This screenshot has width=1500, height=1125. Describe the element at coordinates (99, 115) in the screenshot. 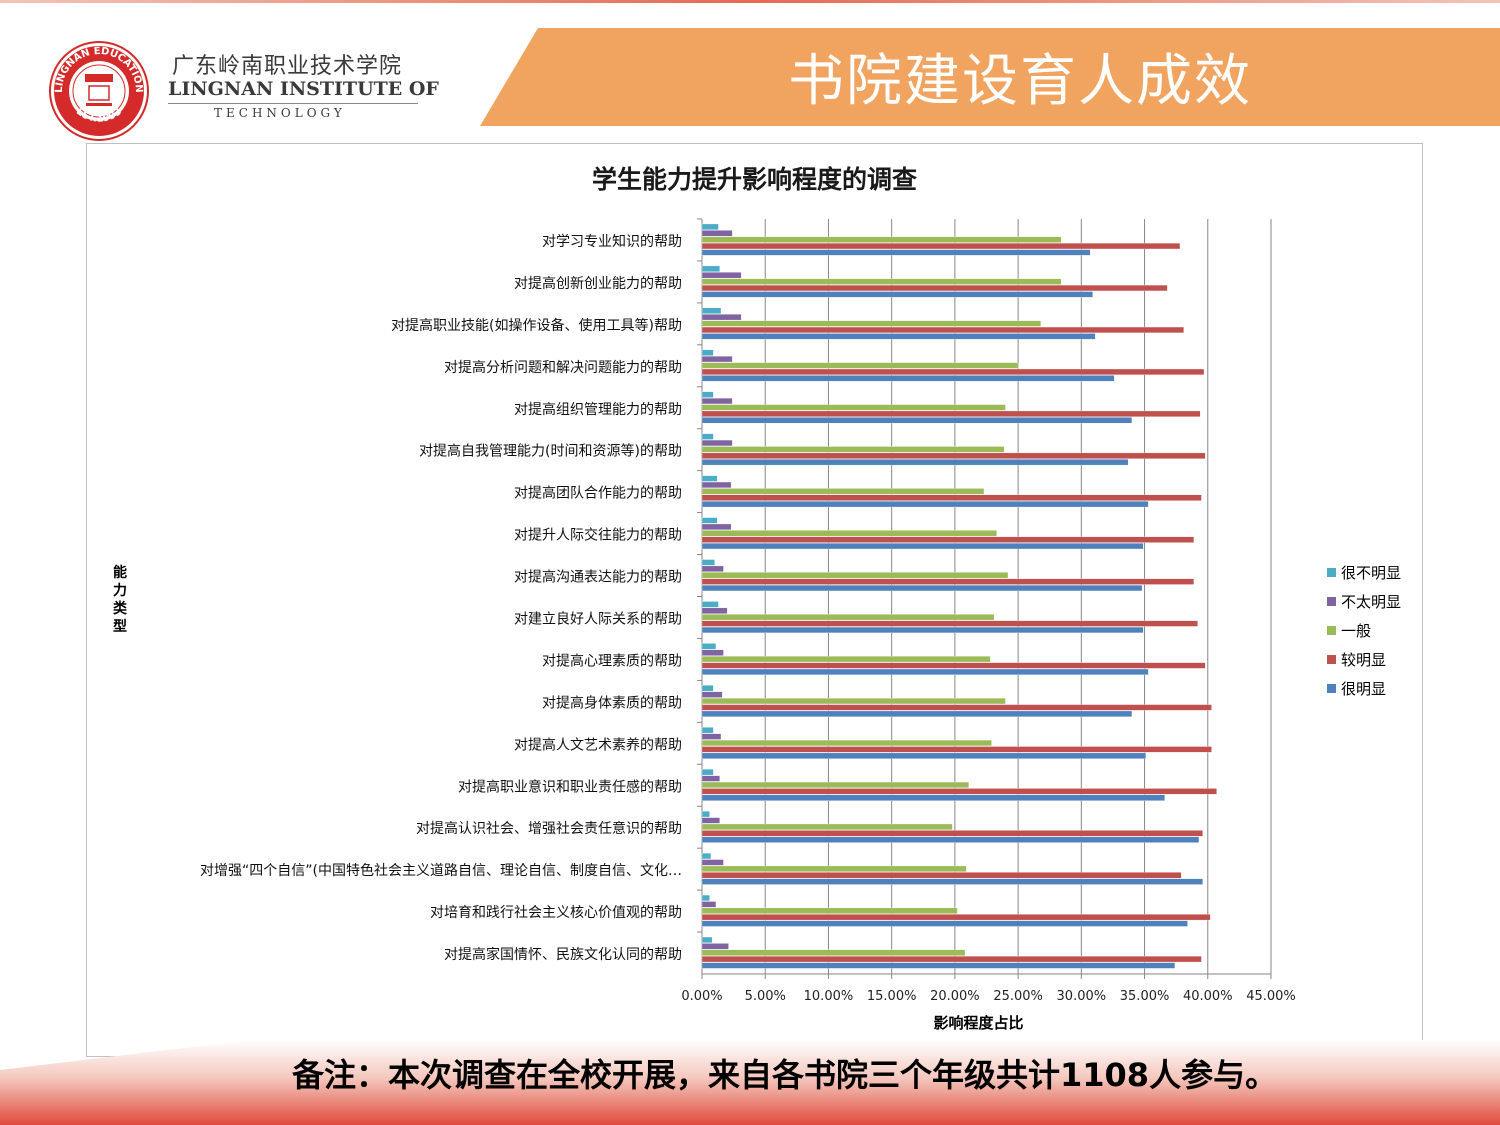

I see `svg-text: EST.1993` at that location.